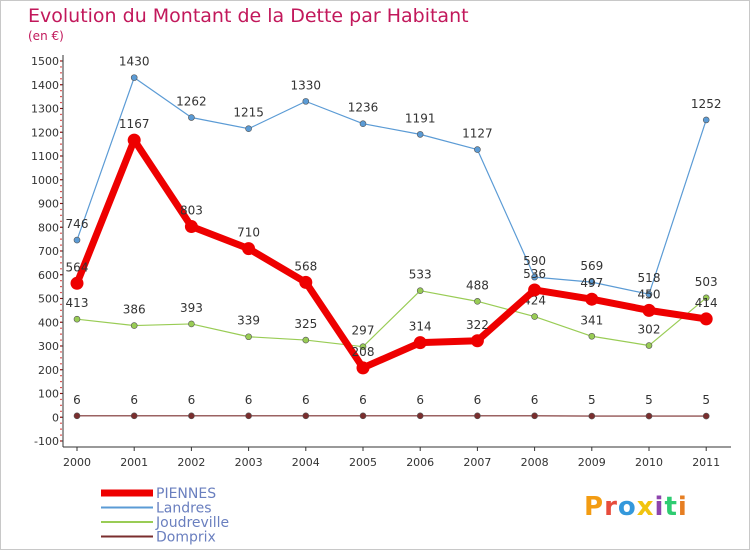 The height and width of the screenshot is (551, 750). I want to click on data-label-piennes: 322, so click(477, 325).